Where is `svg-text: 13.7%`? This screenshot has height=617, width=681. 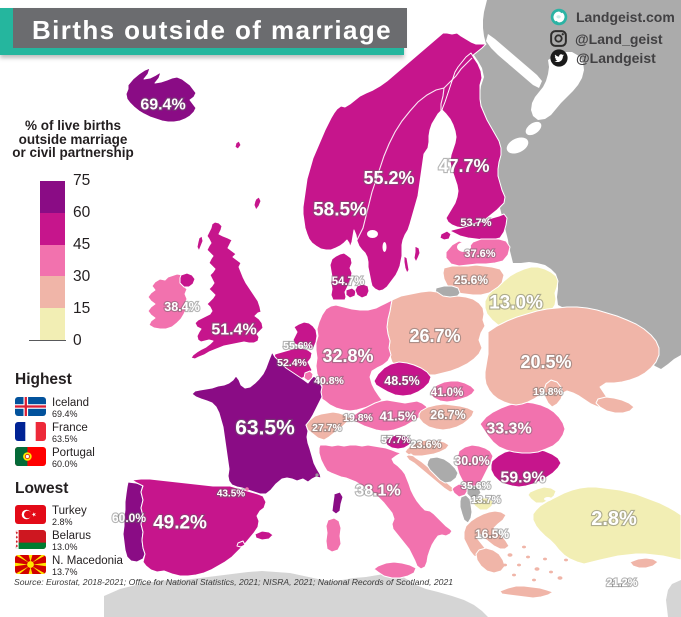 svg-text: 13.7% is located at coordinates (486, 500).